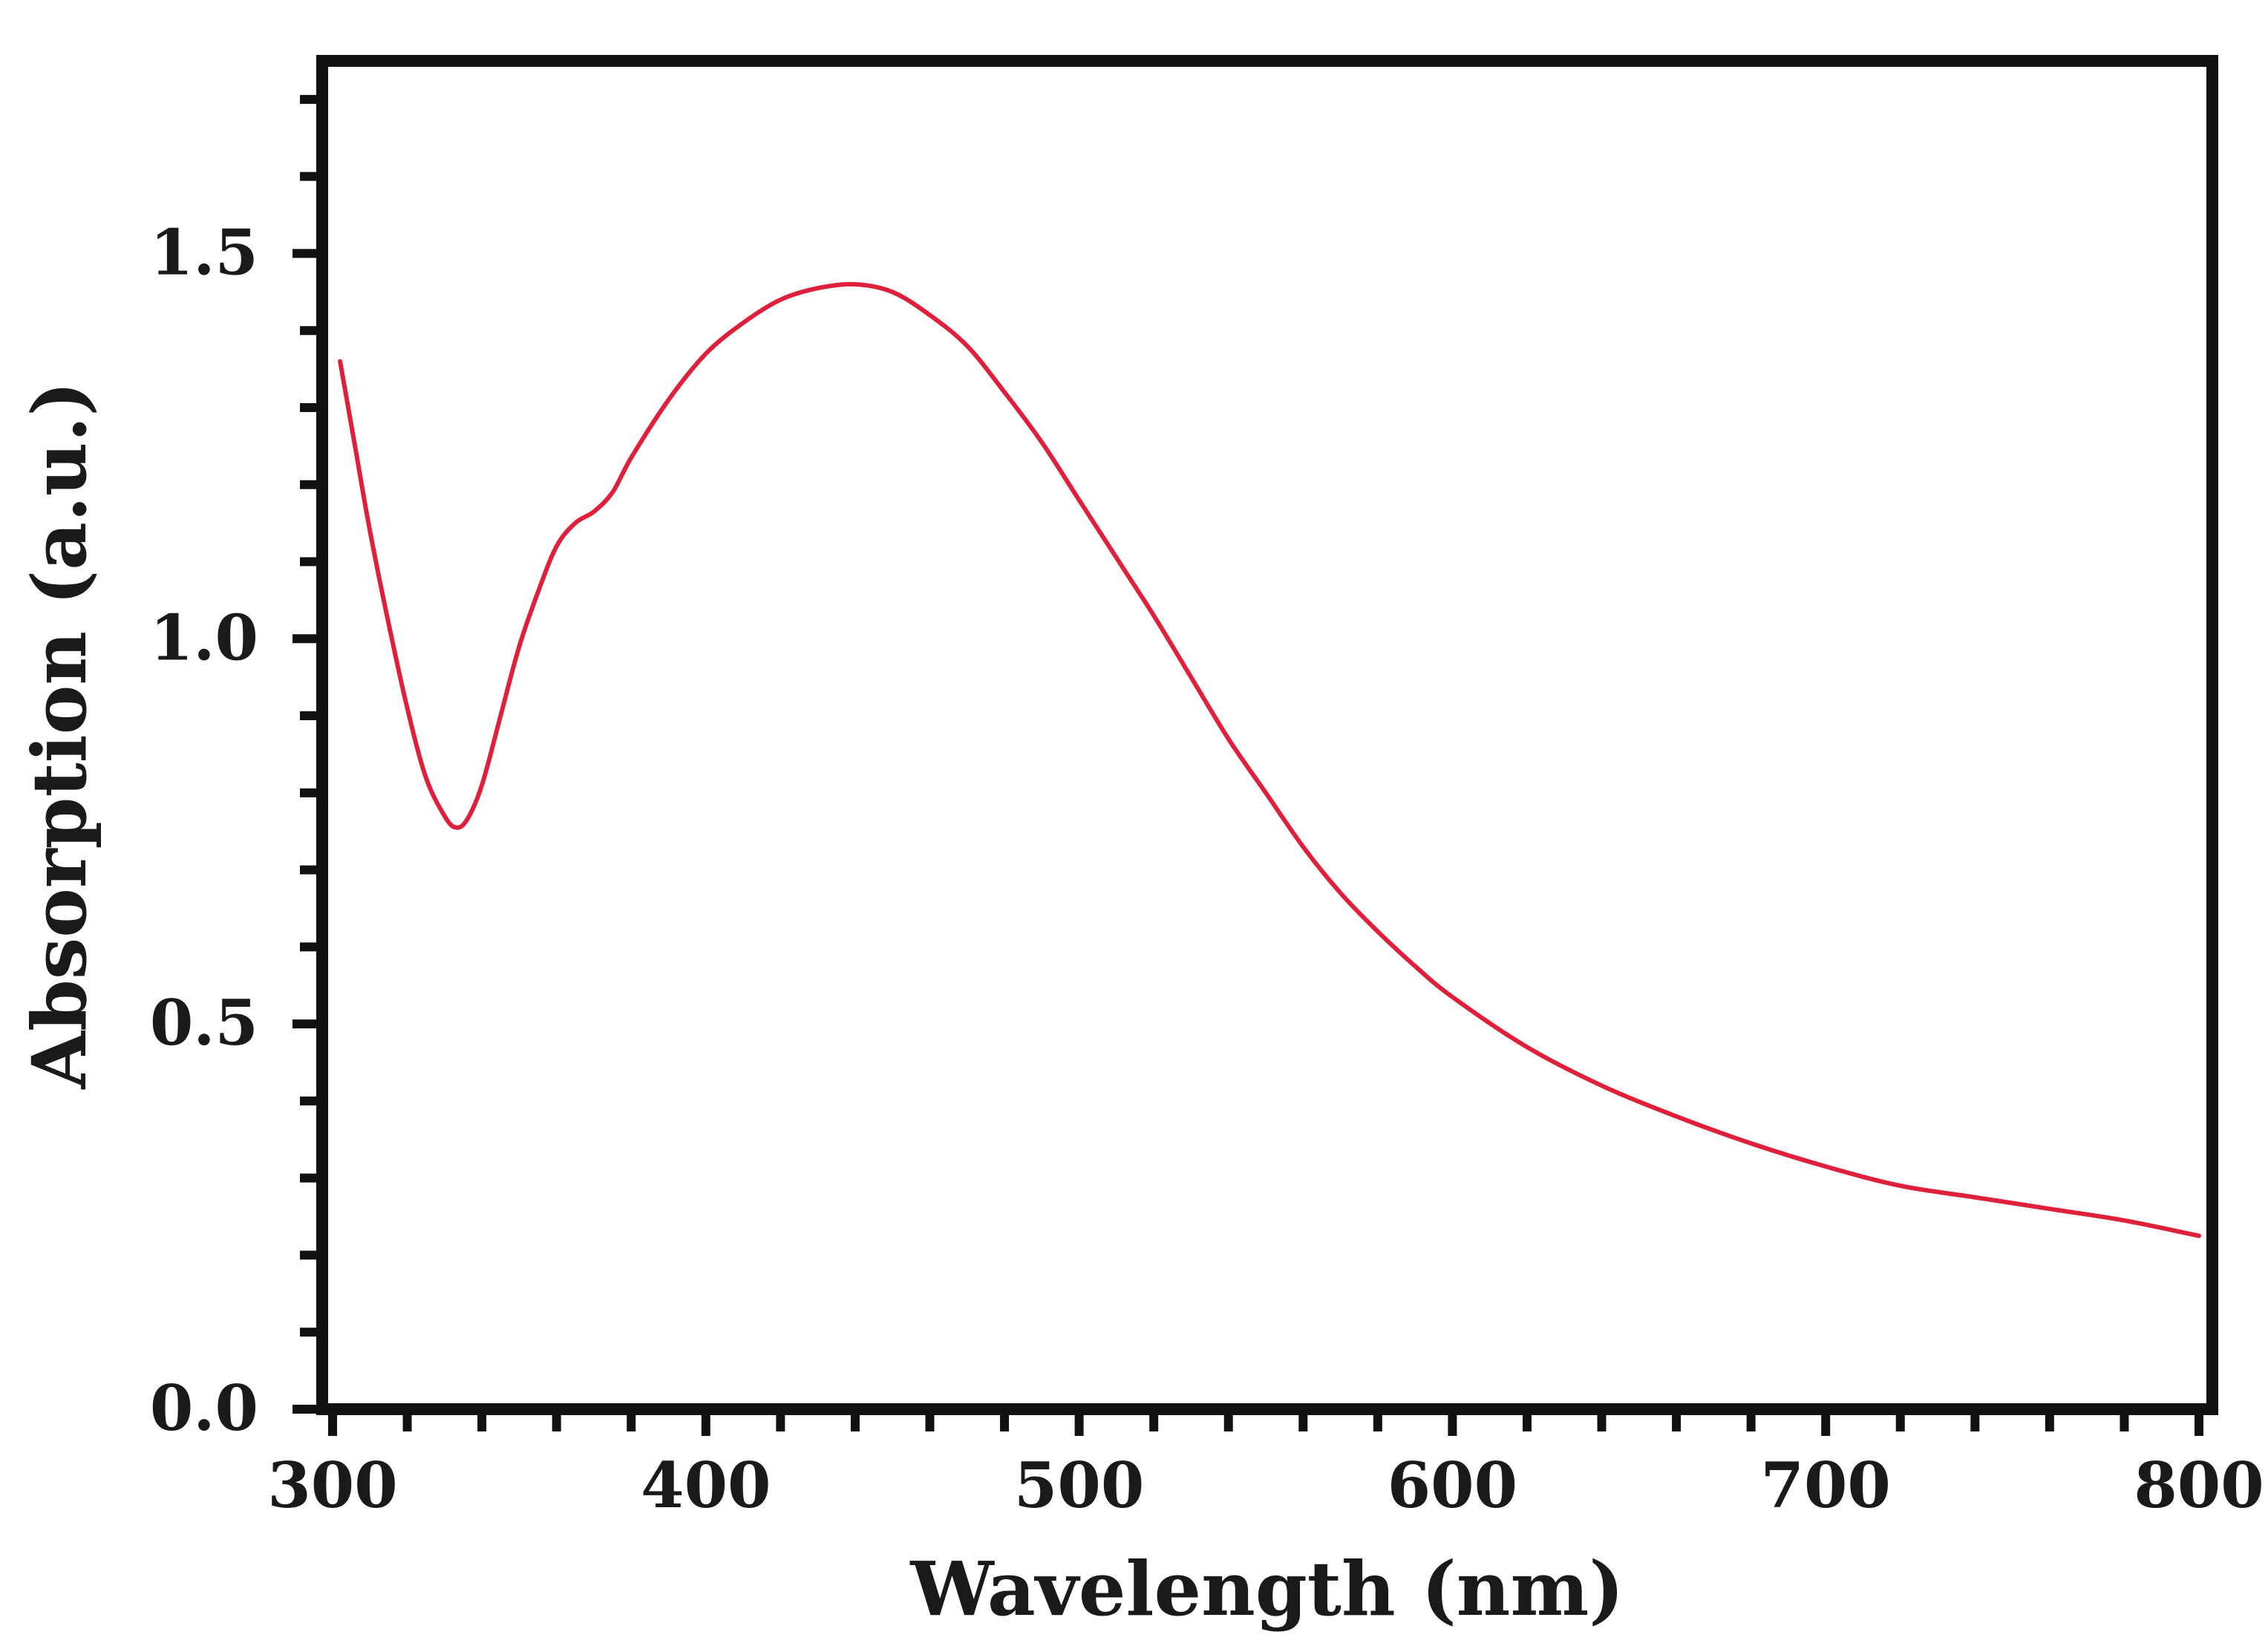 This screenshot has height=1649, width=2268. I want to click on x-tick-label: 400, so click(706, 1486).